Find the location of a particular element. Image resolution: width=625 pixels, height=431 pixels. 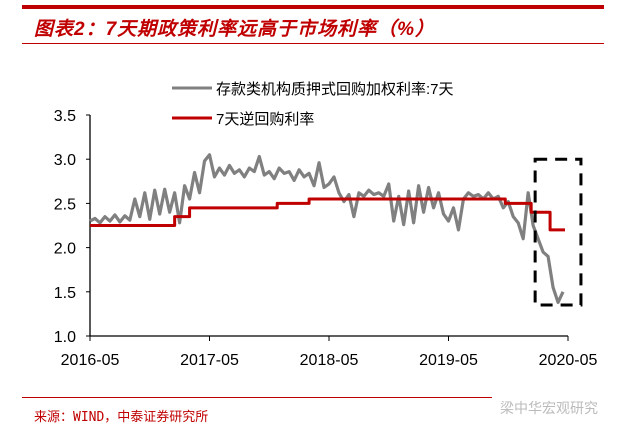

x-tick-label: 2019-05 is located at coordinates (448, 360).